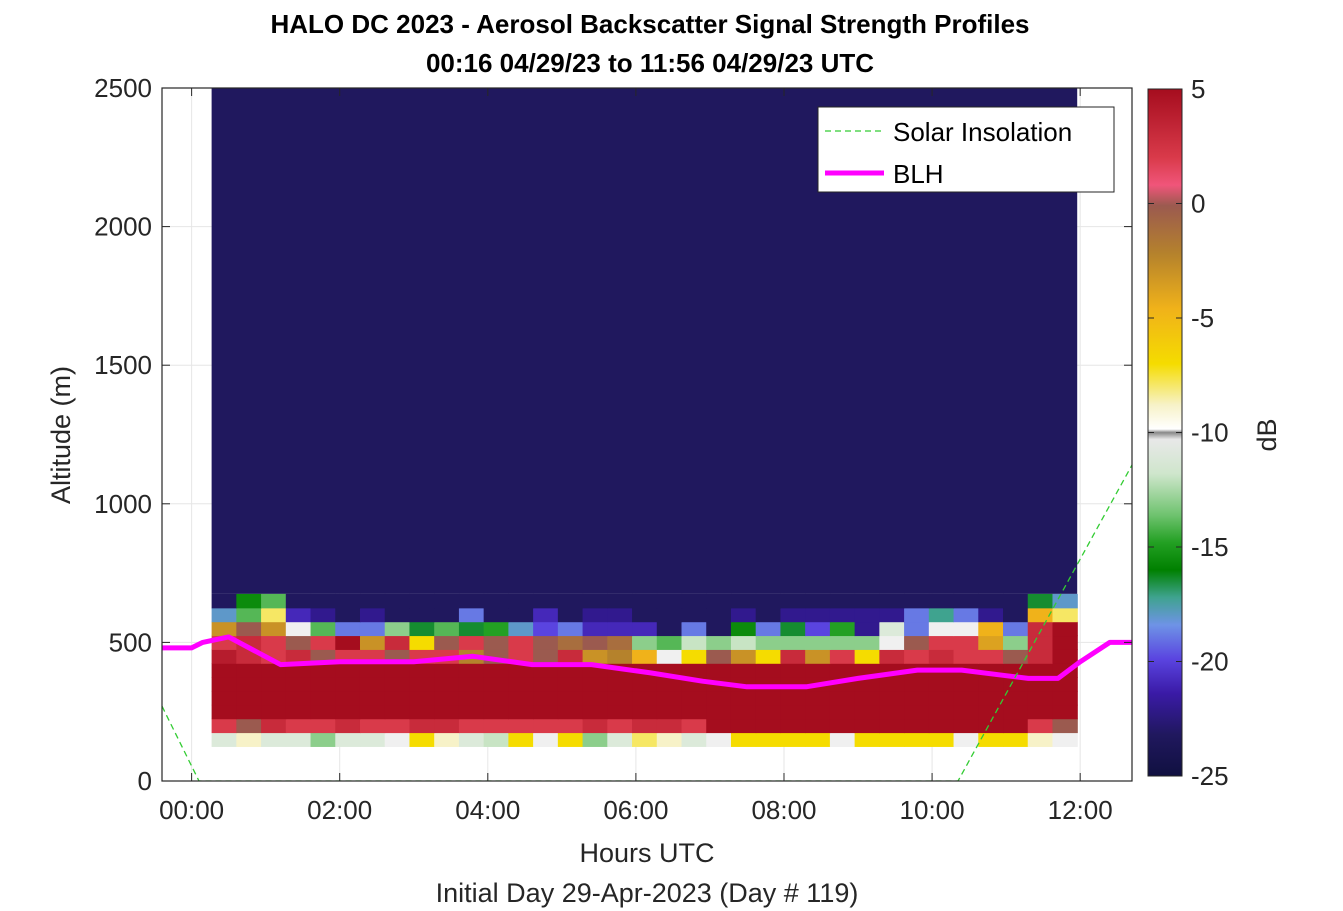 The image size is (1343, 911). I want to click on y-tick-label: 2000, so click(123, 227).